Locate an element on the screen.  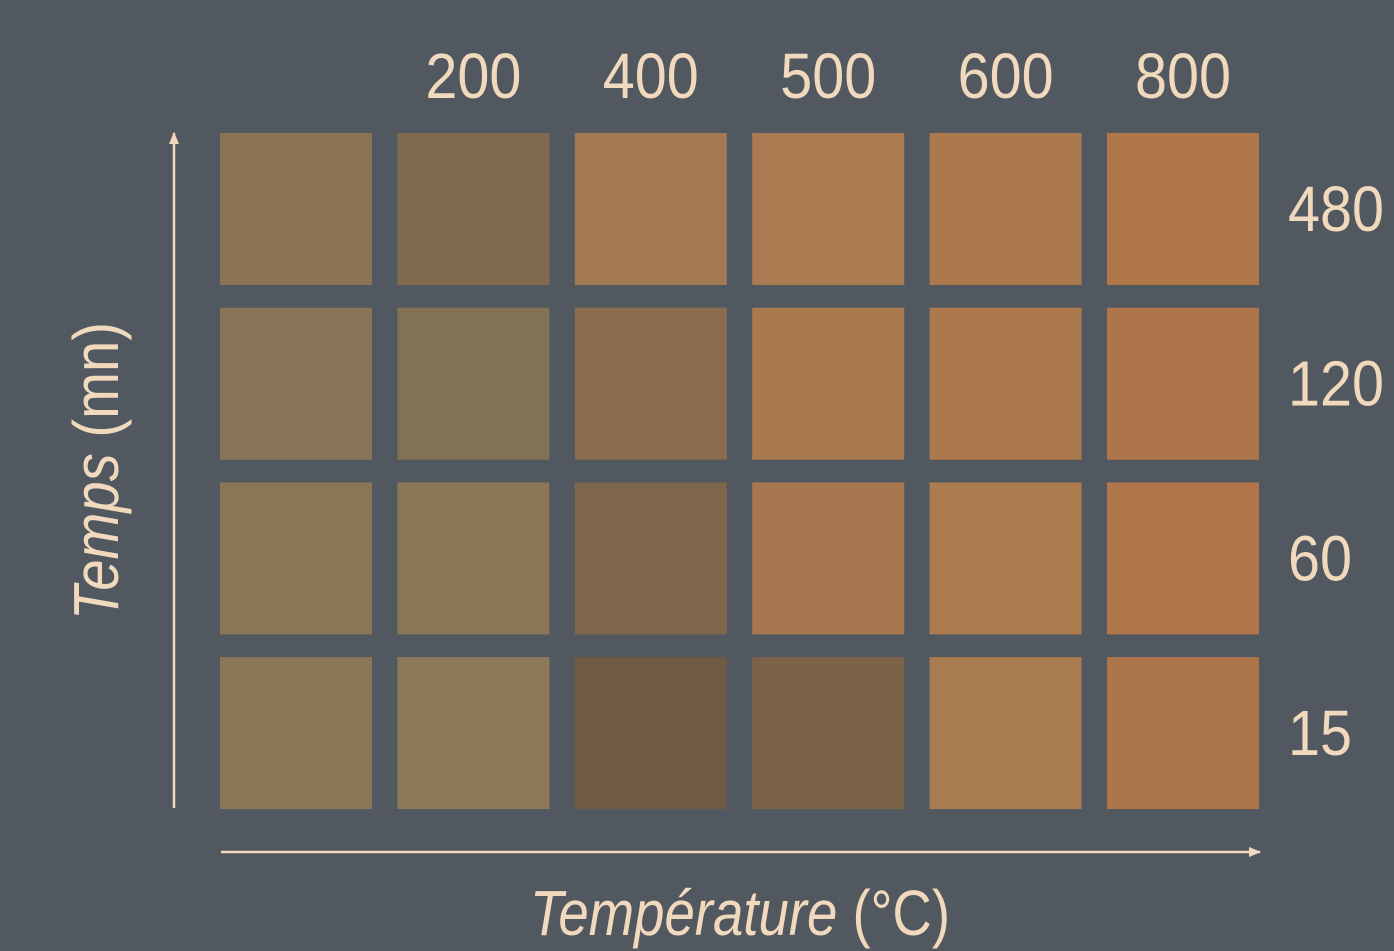
grid-cell-r2-c5 is located at coordinates (1183, 558).